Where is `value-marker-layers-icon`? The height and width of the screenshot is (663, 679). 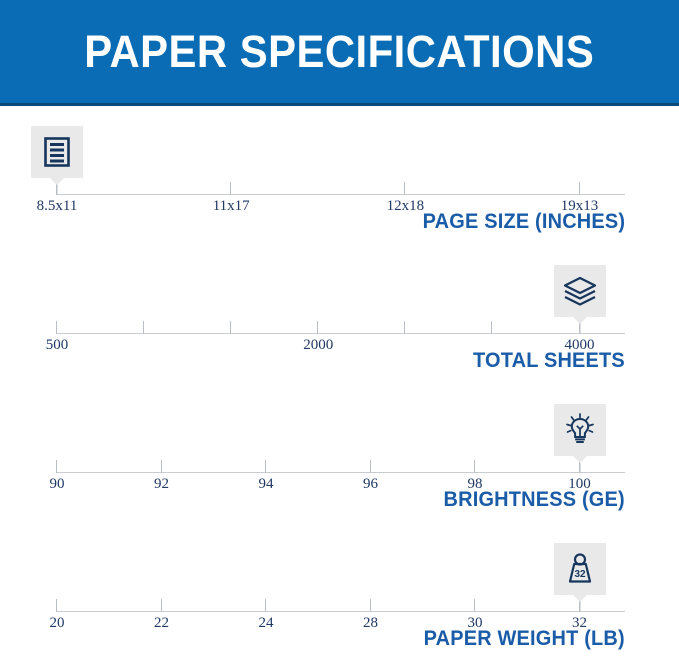
value-marker-layers-icon is located at coordinates (579, 294).